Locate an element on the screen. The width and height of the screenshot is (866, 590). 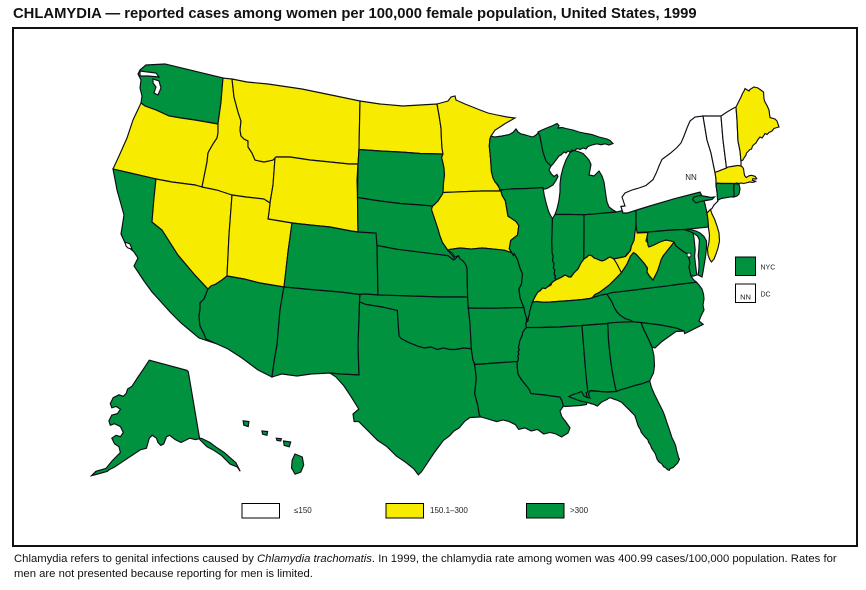
svg-text: >300 is located at coordinates (579, 510).